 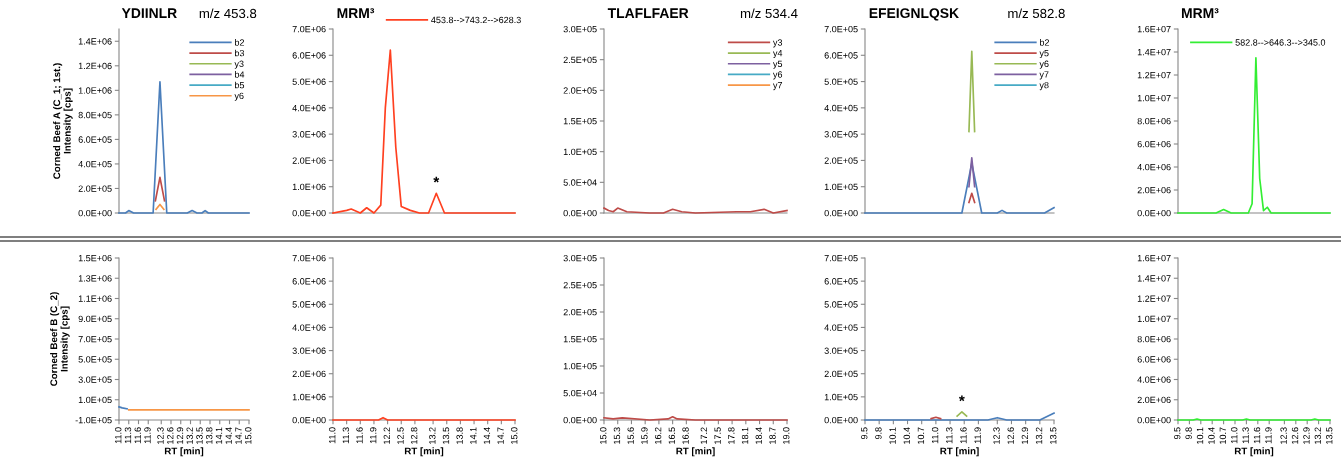 What do you see at coordinates (160, 435) in the screenshot?
I see `x-tick-label: 12.3` at bounding box center [160, 435].